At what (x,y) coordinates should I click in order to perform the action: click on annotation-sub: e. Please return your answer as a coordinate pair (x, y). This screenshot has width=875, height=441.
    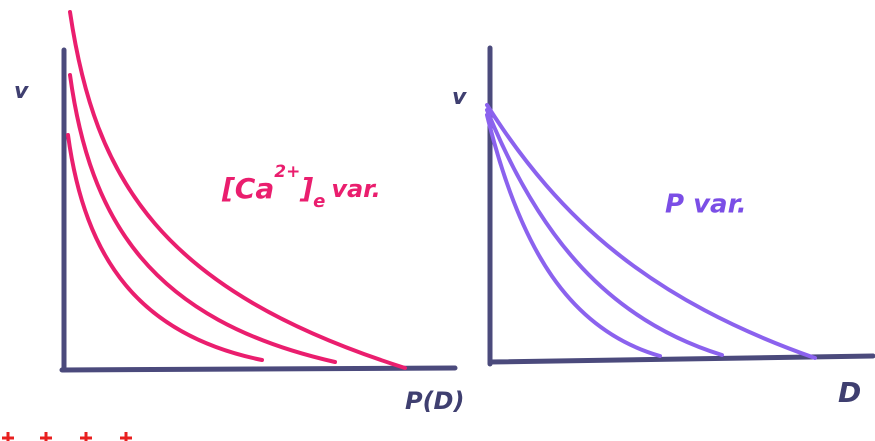
    Looking at the image, I should click on (319, 201).